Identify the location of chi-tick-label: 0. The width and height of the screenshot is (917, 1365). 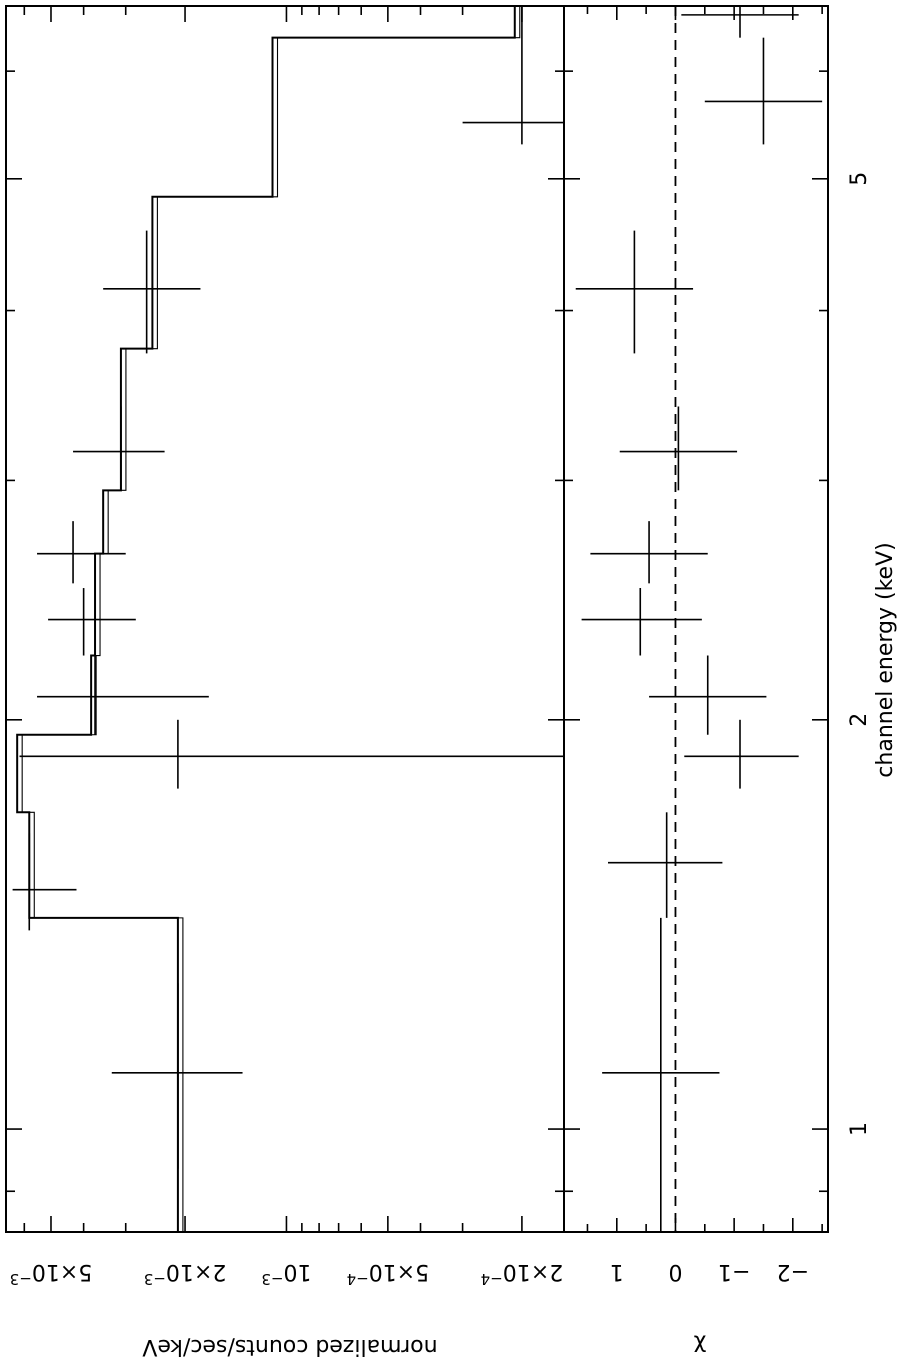
(675, 1271).